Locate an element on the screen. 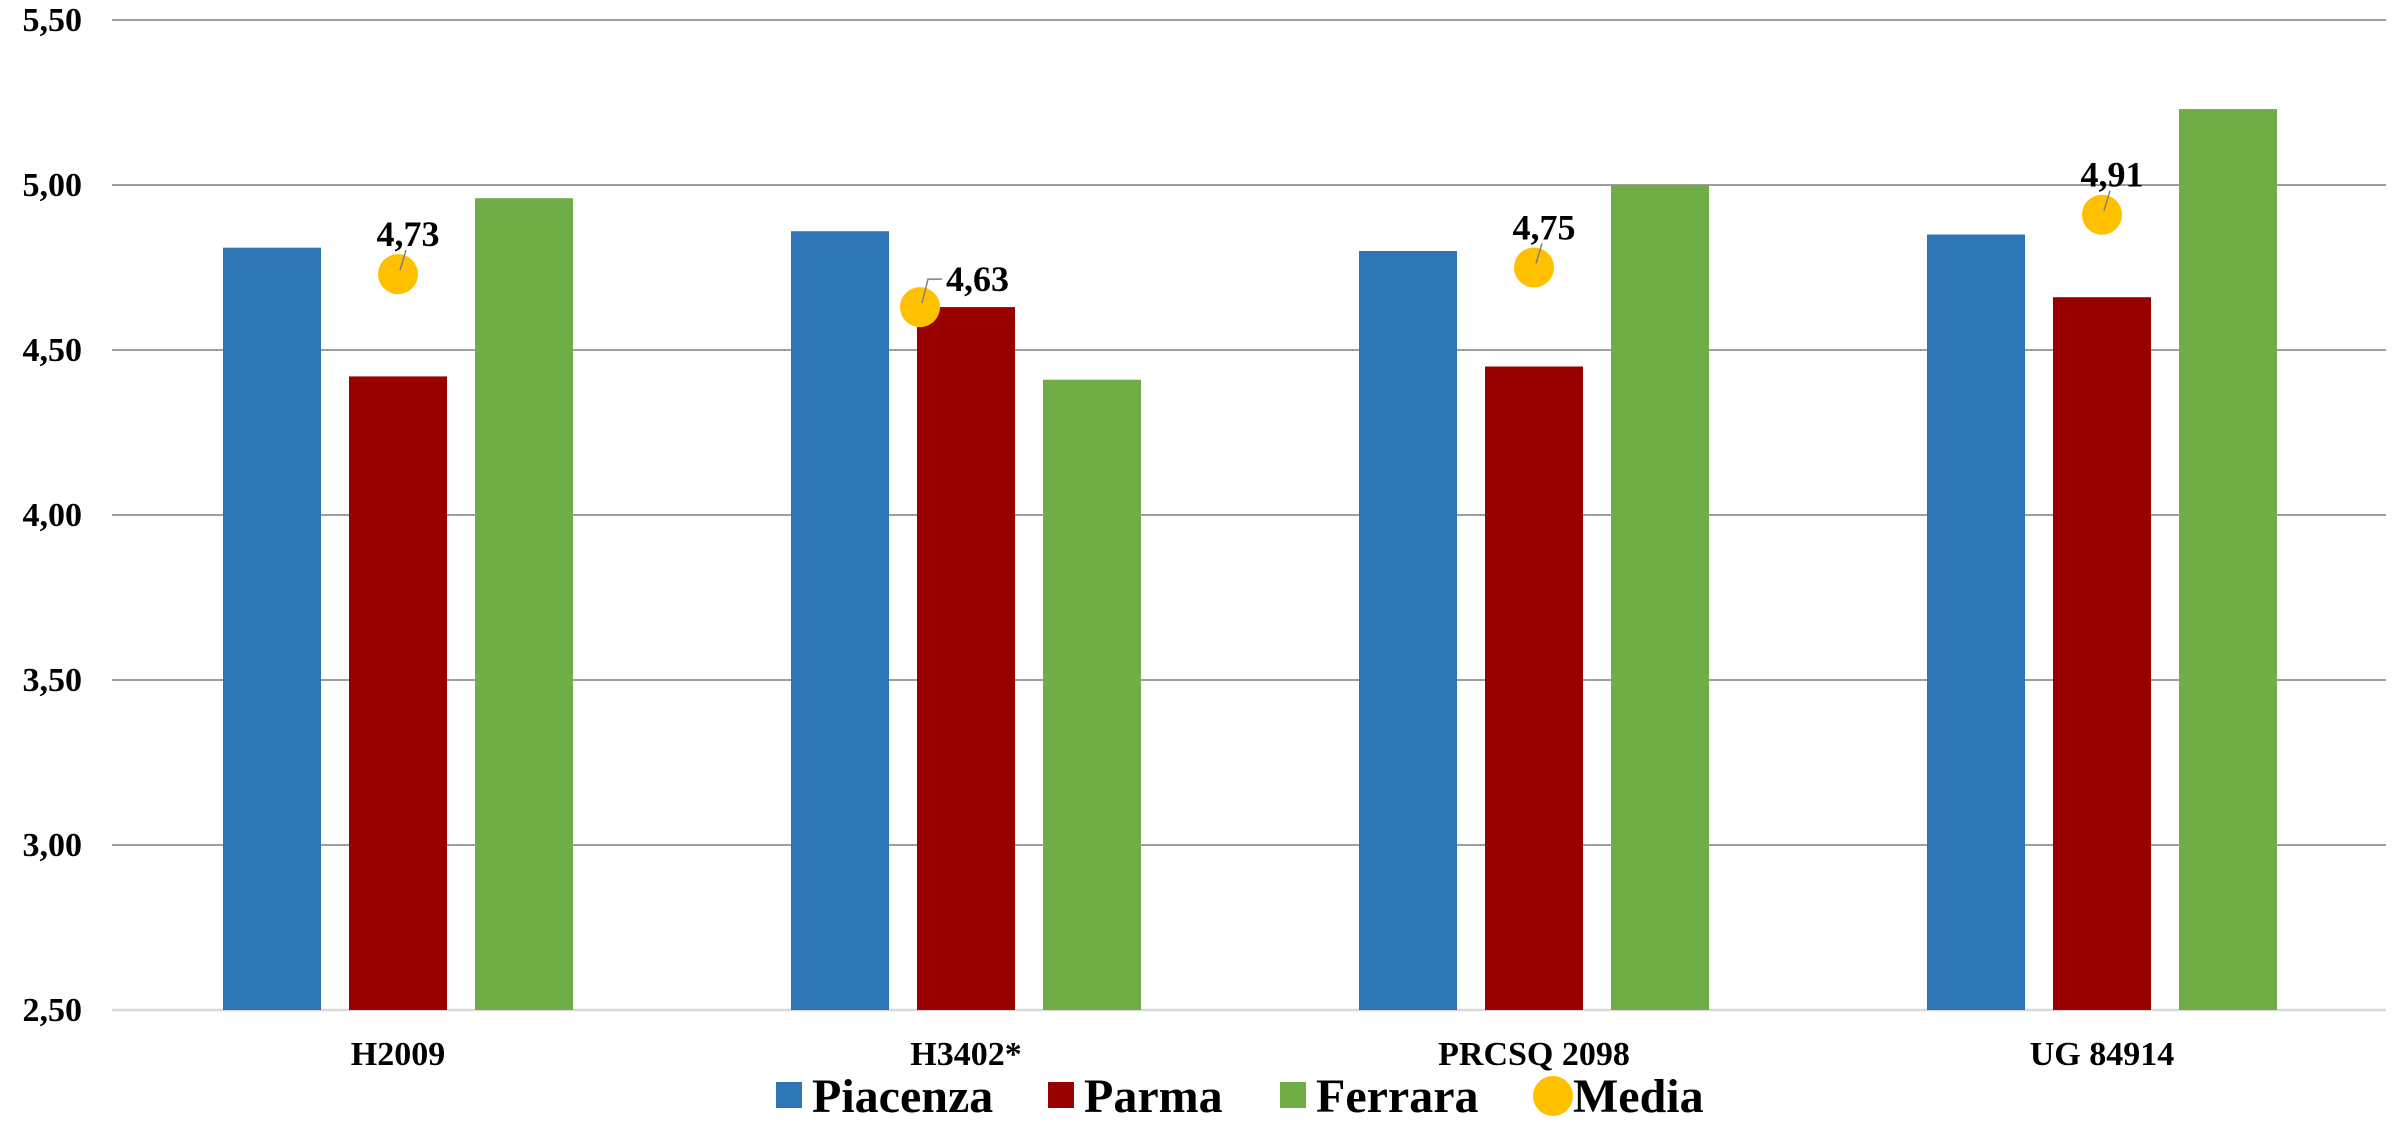 The image size is (2400, 1132). media-data-label-1: 4,73 is located at coordinates (408, 234).